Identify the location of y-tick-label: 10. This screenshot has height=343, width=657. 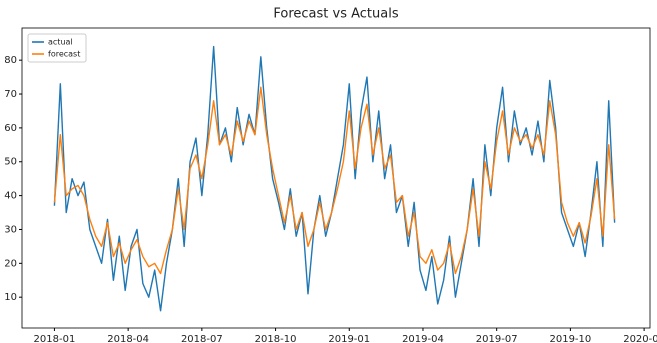
(10, 297).